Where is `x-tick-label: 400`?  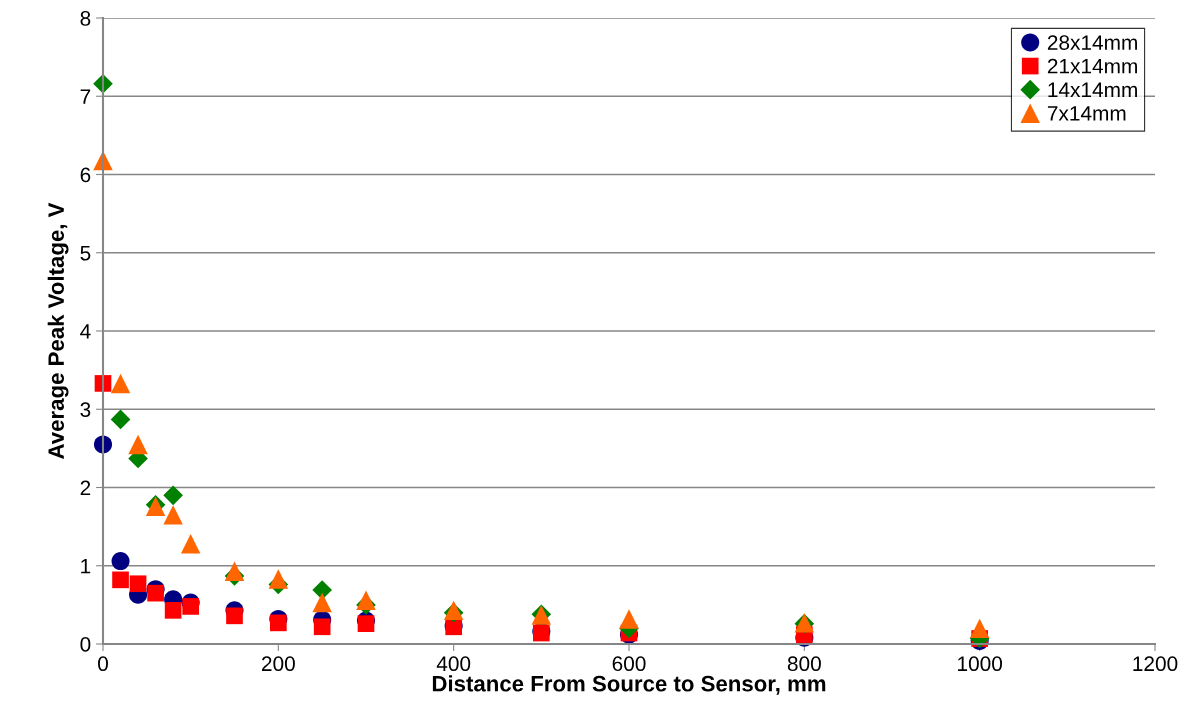
x-tick-label: 400 is located at coordinates (453, 664).